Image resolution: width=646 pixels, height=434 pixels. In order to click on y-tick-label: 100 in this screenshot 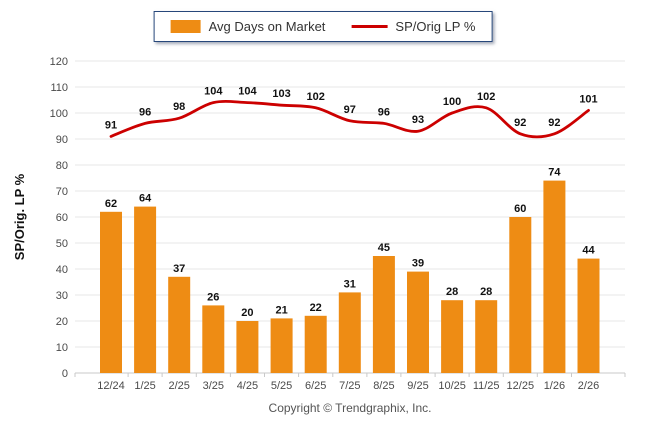, I will do `click(59, 114)`.